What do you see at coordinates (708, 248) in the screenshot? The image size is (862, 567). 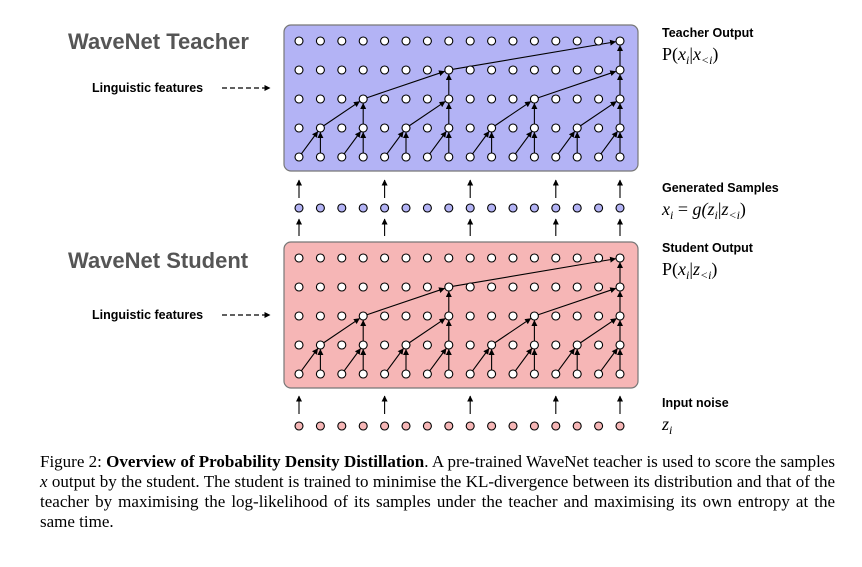 I see `student-output-label: Student Output` at bounding box center [708, 248].